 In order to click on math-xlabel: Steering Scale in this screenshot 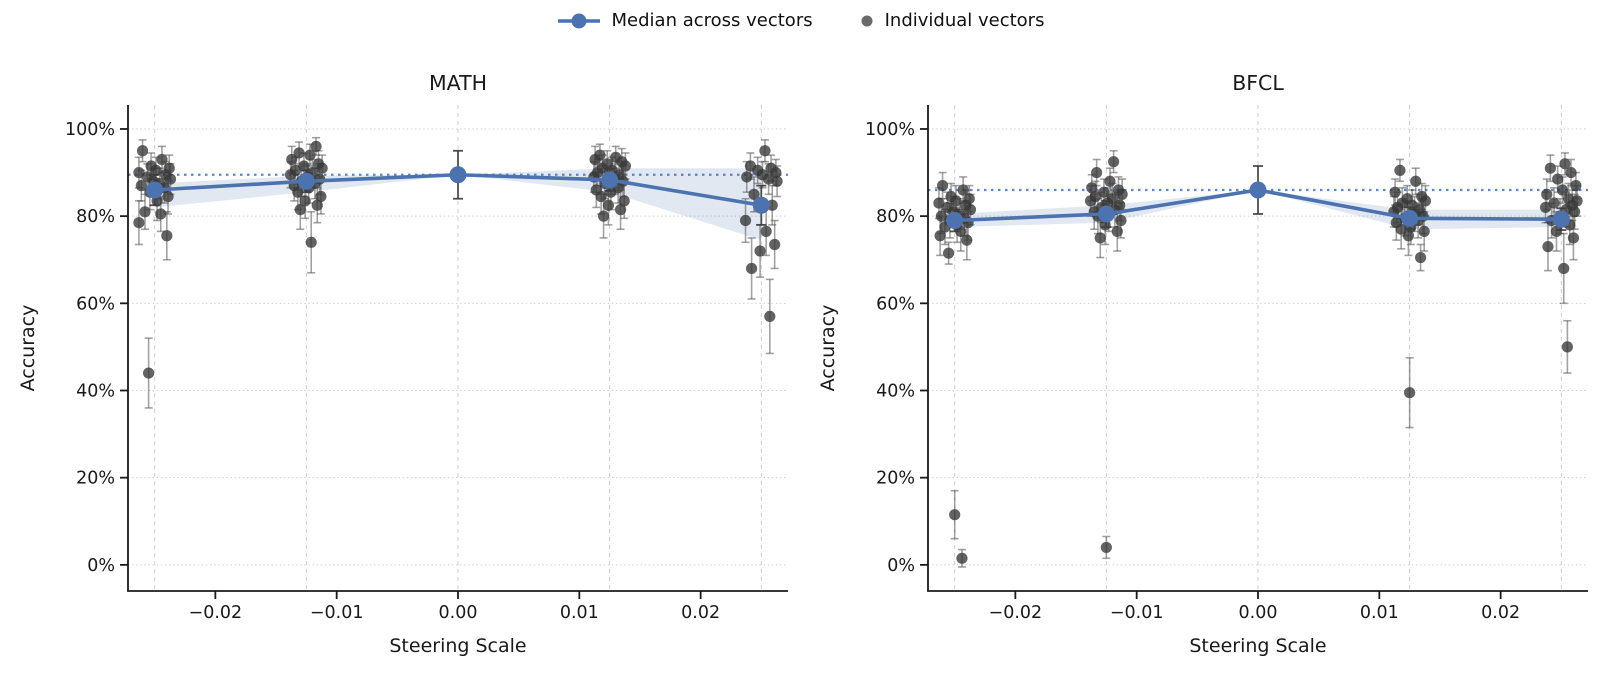, I will do `click(457, 646)`.